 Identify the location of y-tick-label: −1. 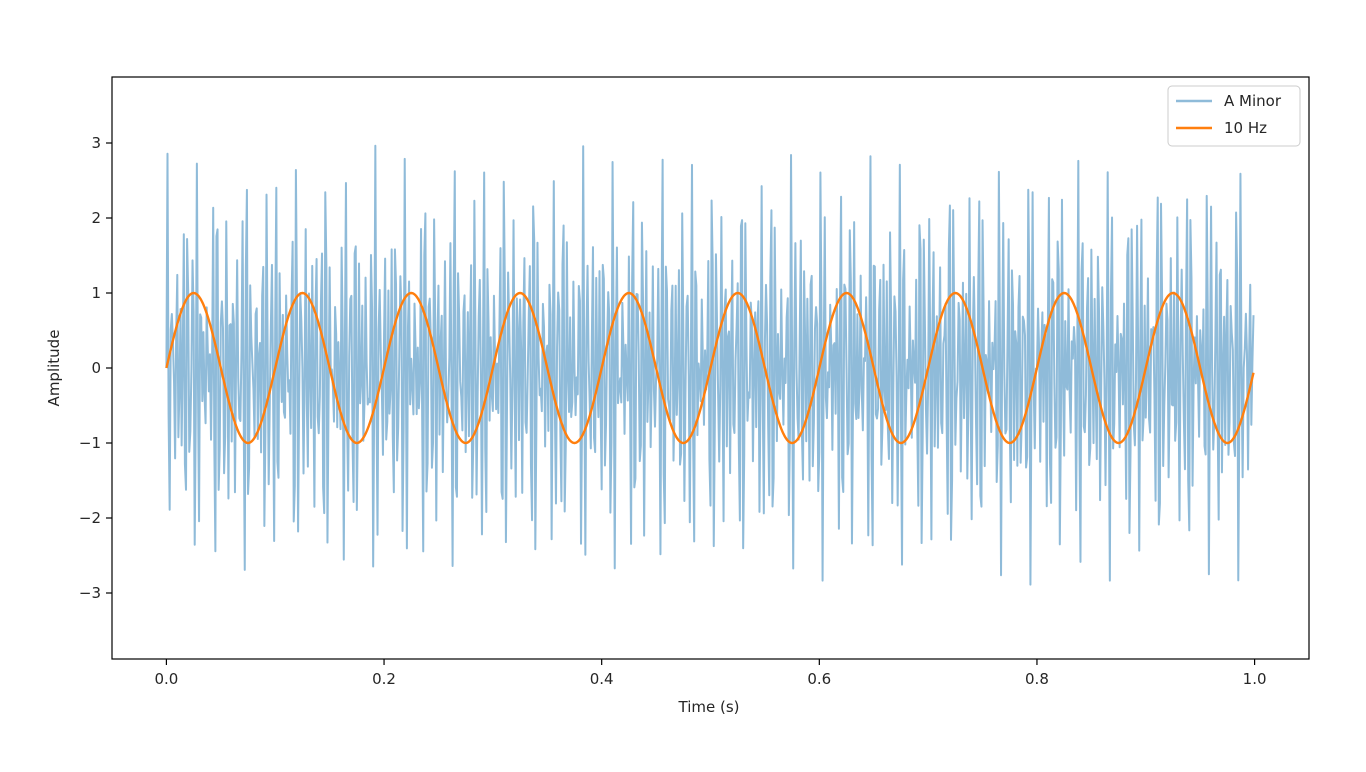
(90, 443).